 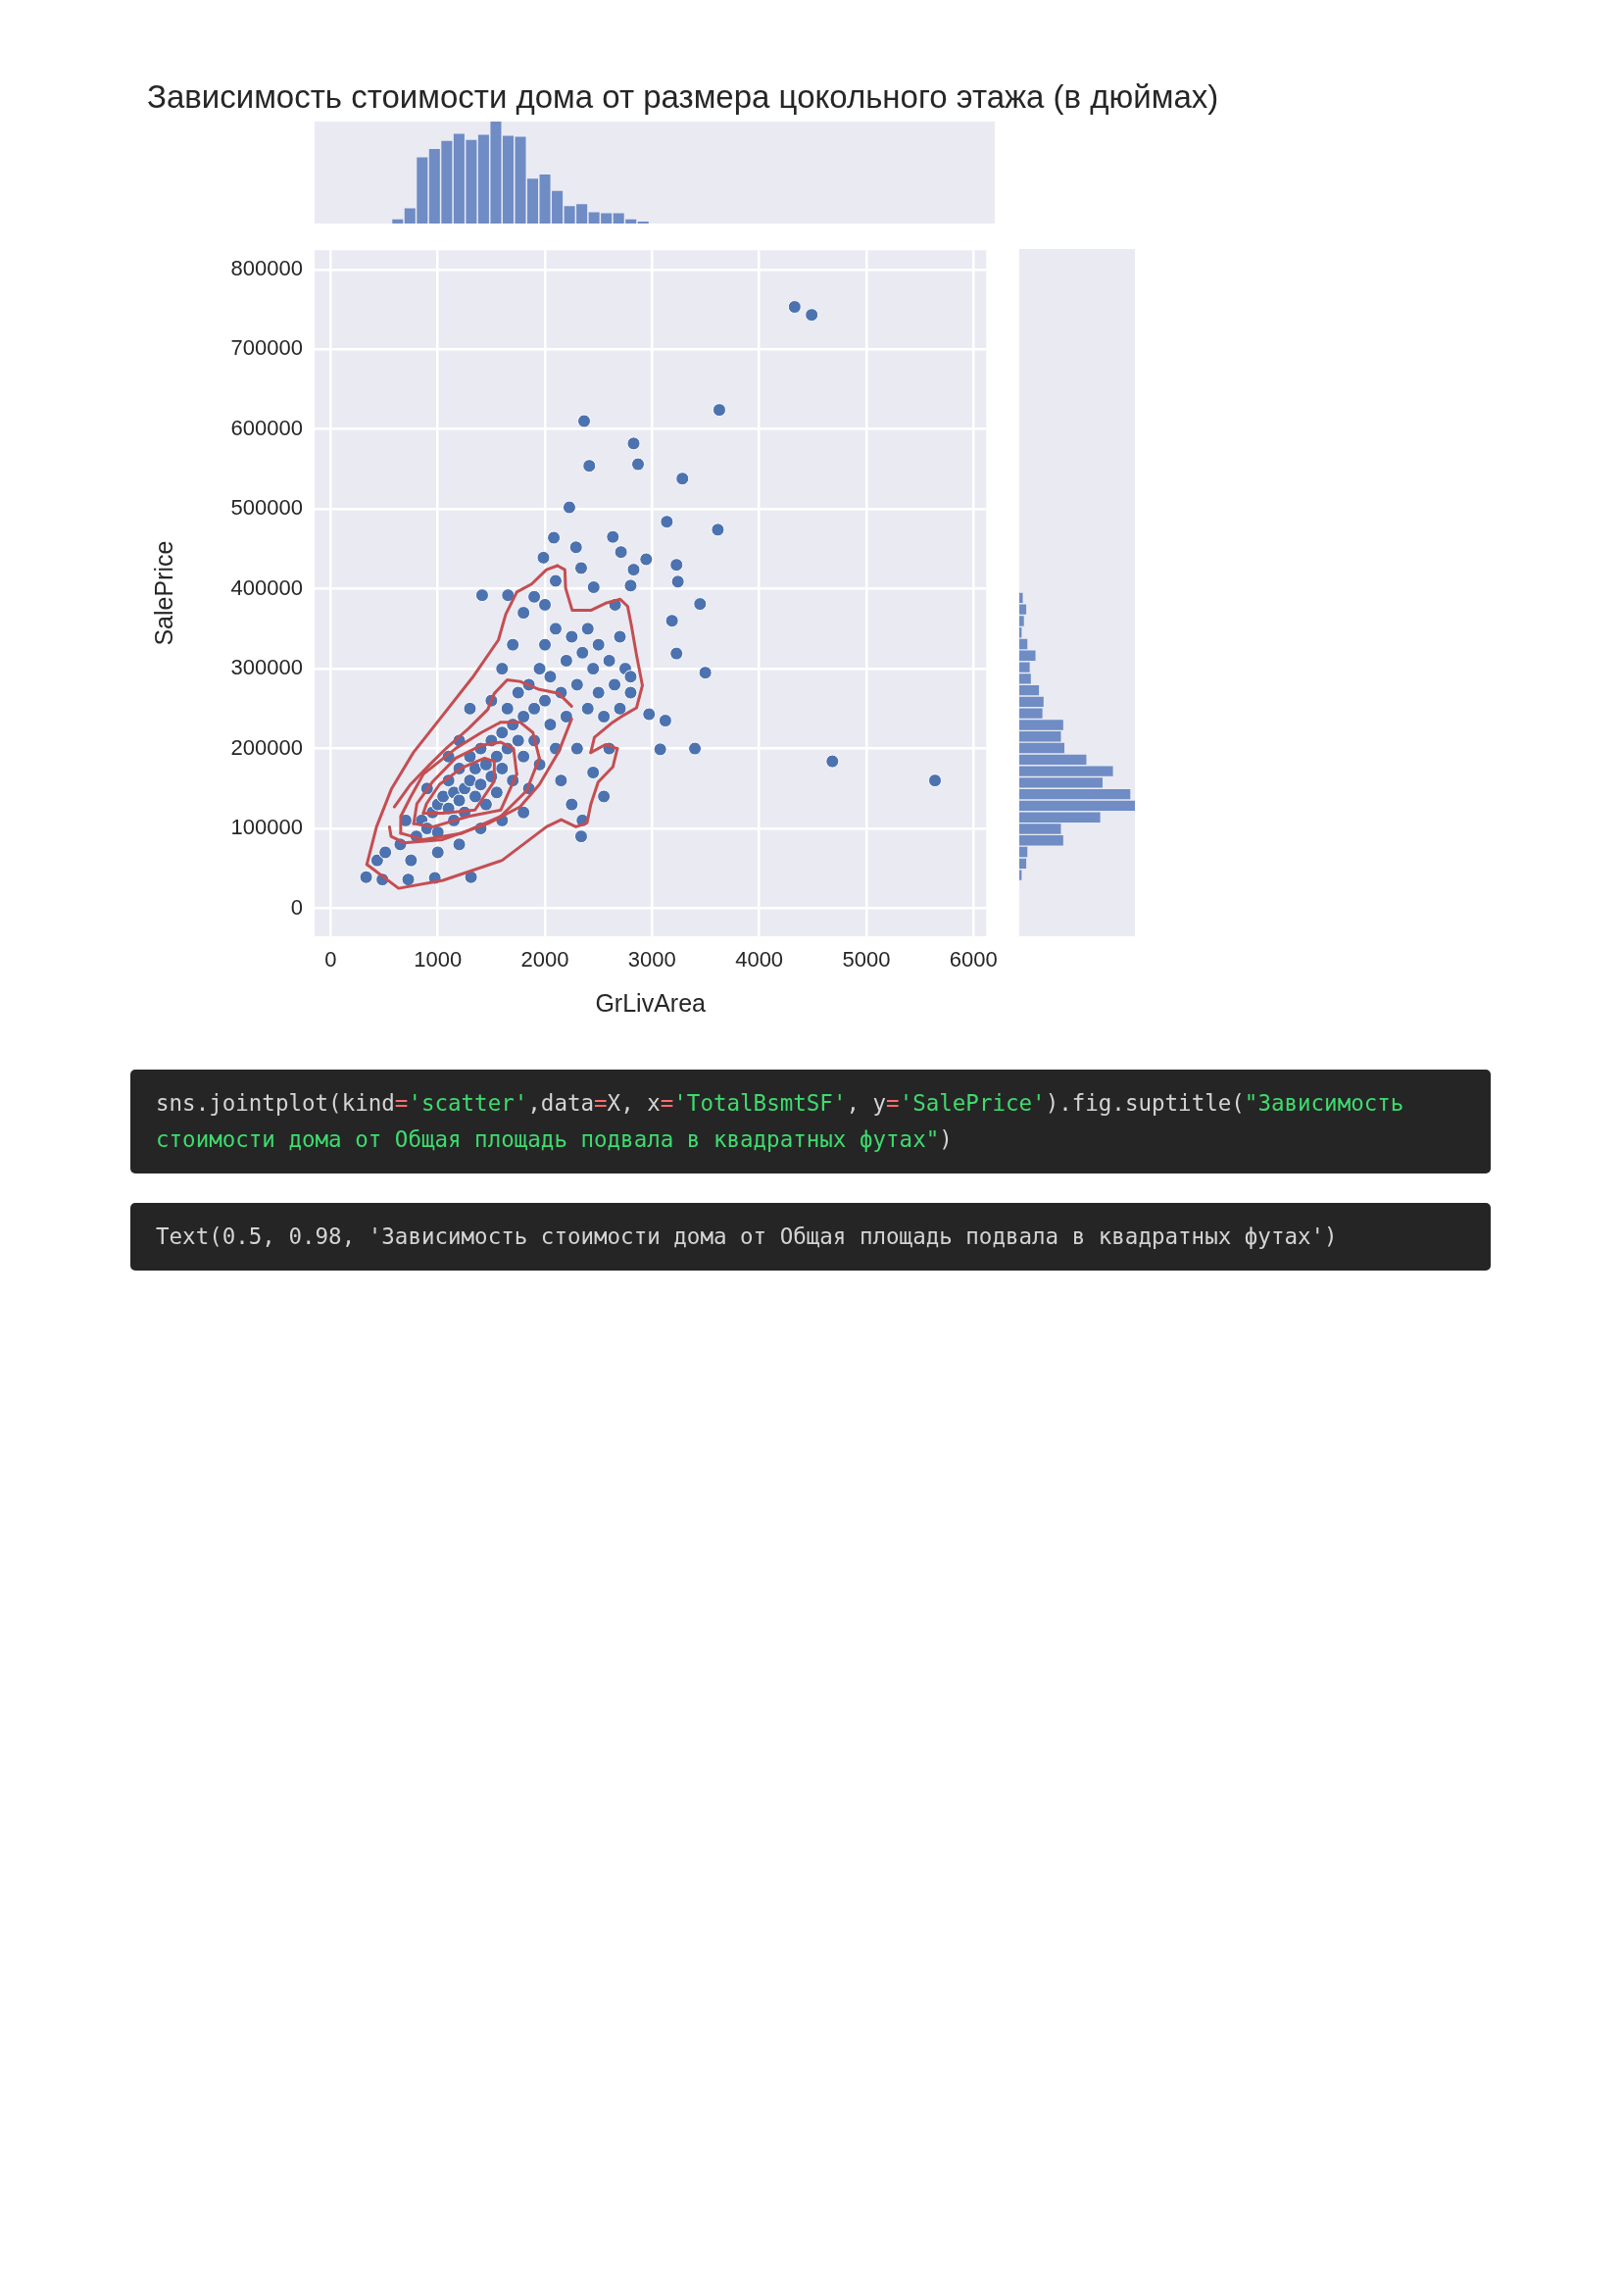 What do you see at coordinates (163, 593) in the screenshot?
I see `y-axis-title: SalePrice` at bounding box center [163, 593].